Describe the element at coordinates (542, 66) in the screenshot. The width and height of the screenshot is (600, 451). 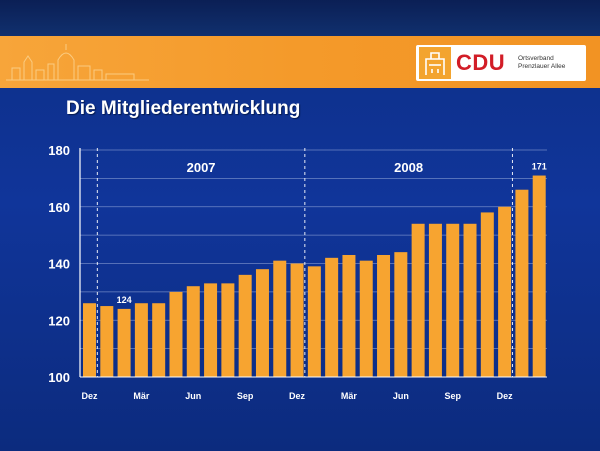
I see `logo-subtitle-line2: Prenzlauer Allee` at that location.